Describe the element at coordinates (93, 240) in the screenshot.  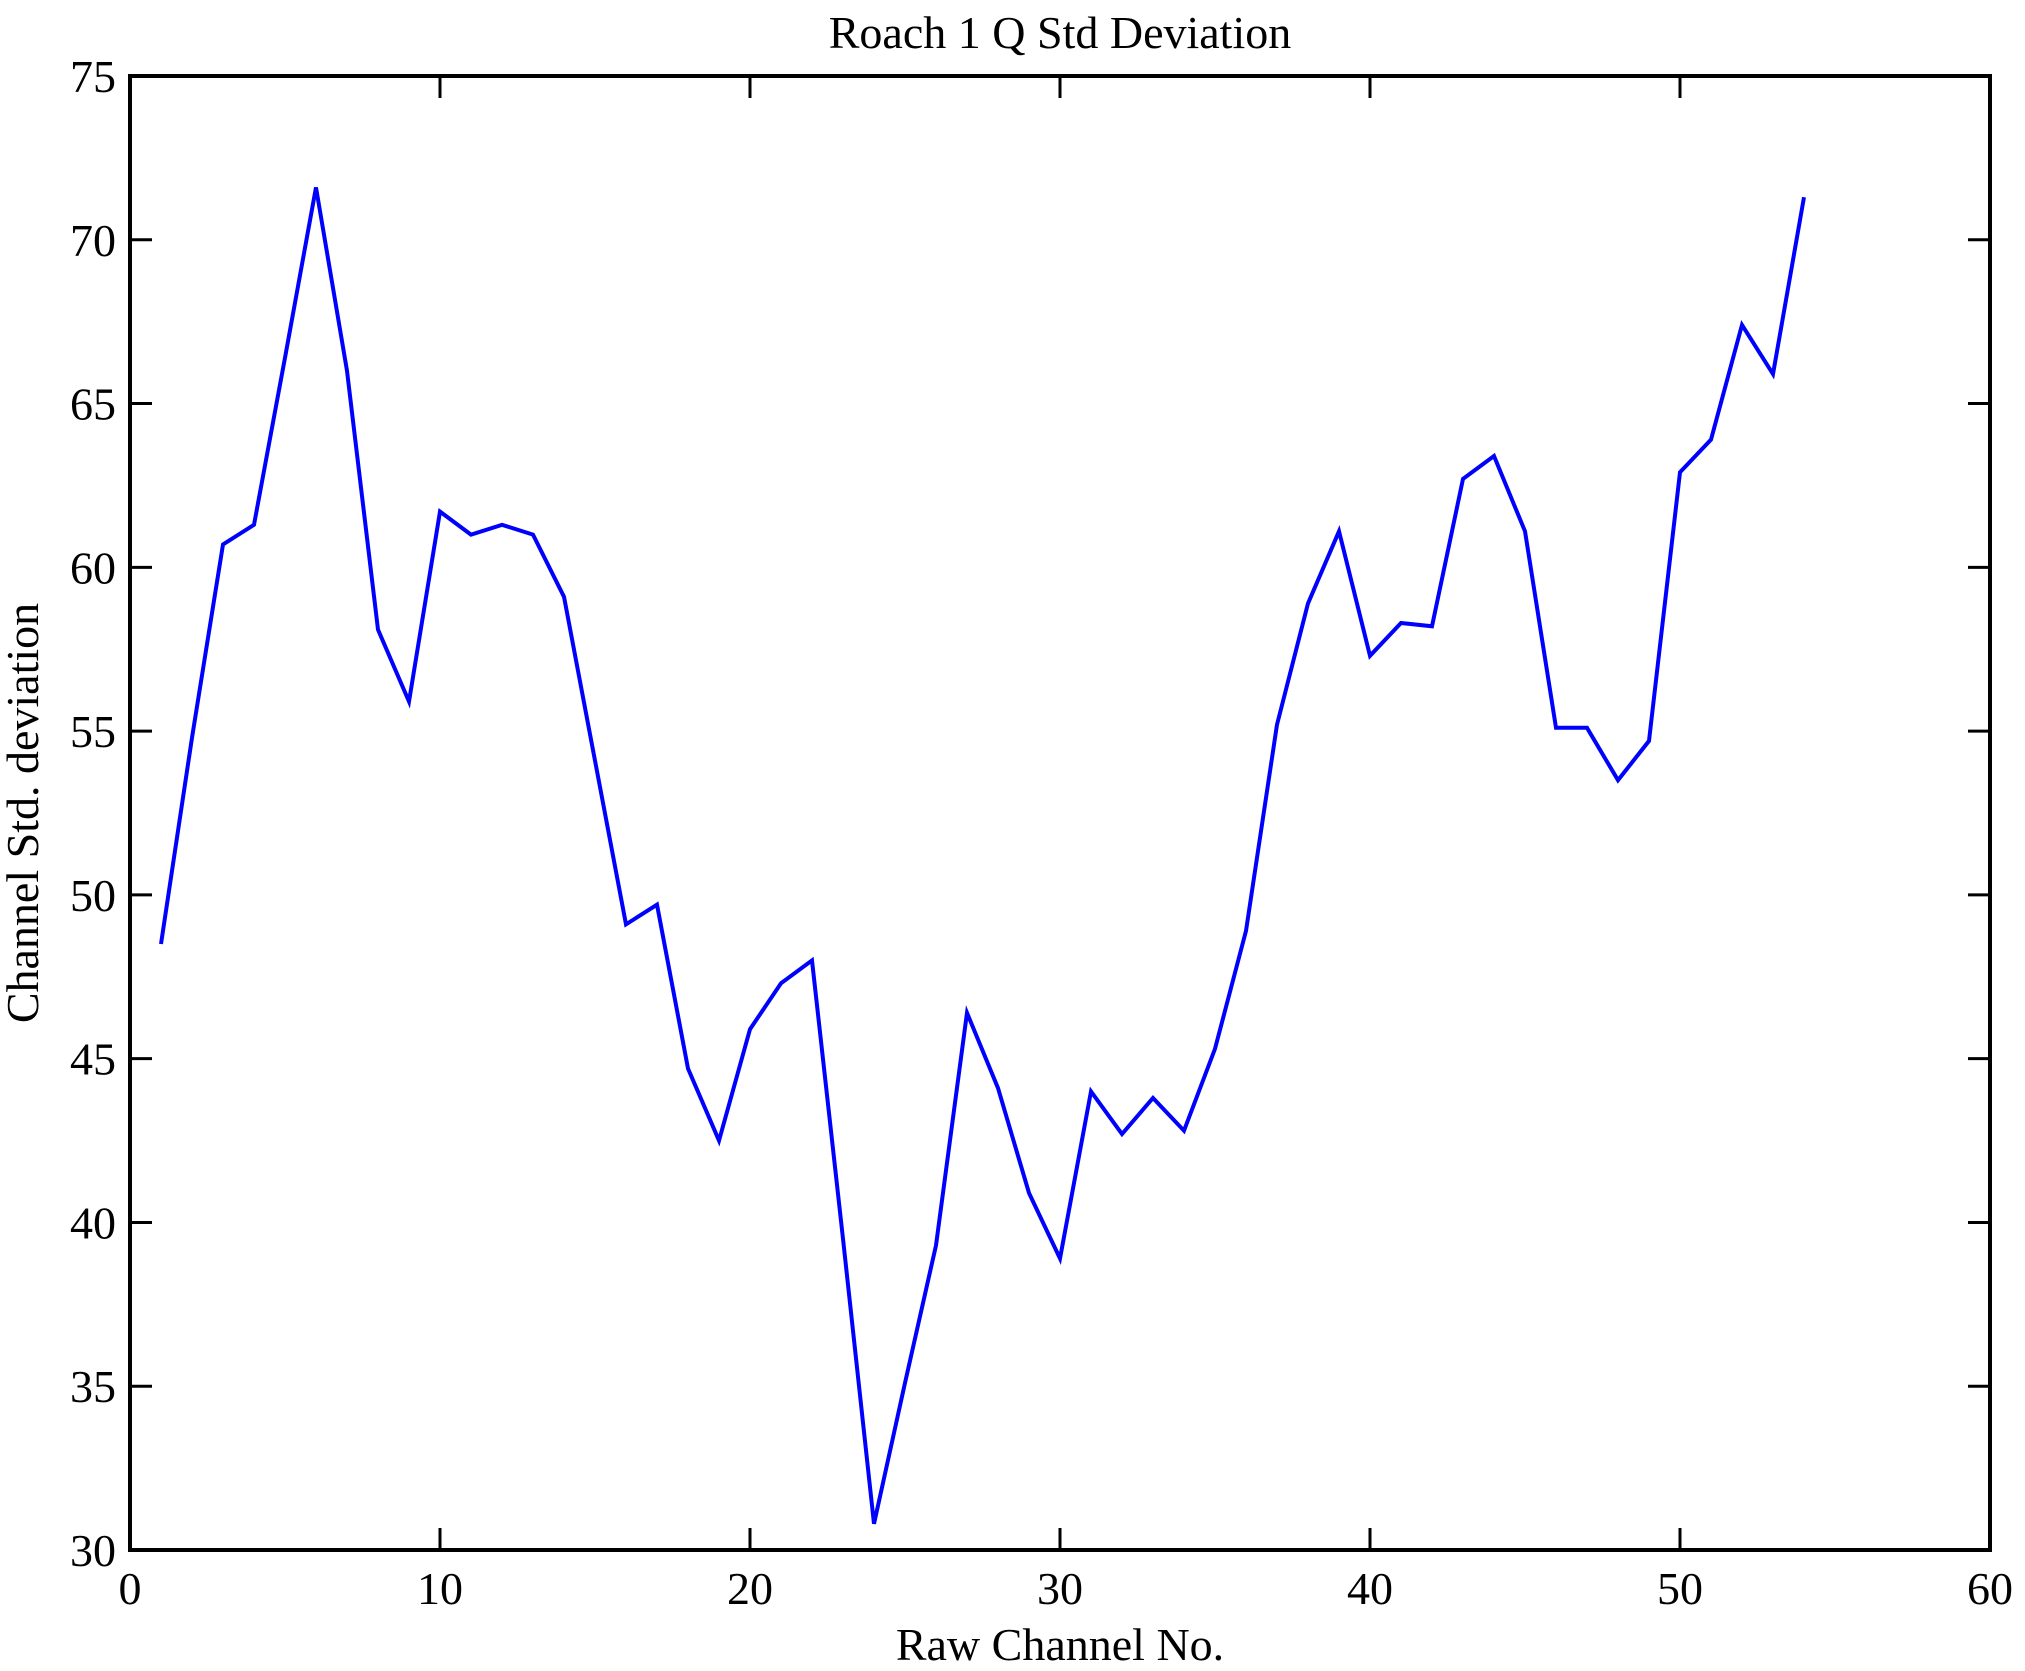
I see `y-tick-label: 70` at that location.